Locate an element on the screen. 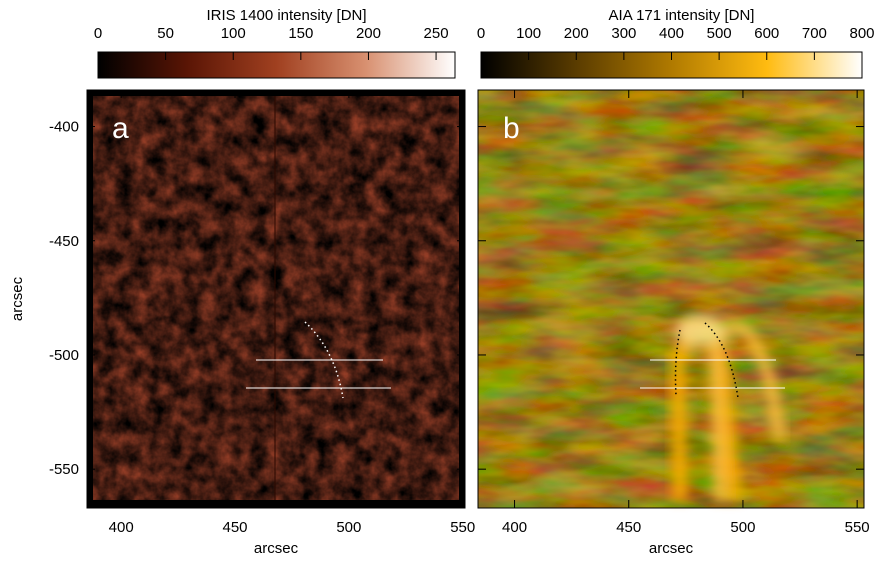  colorbar-tick-label: 600 is located at coordinates (766, 33).